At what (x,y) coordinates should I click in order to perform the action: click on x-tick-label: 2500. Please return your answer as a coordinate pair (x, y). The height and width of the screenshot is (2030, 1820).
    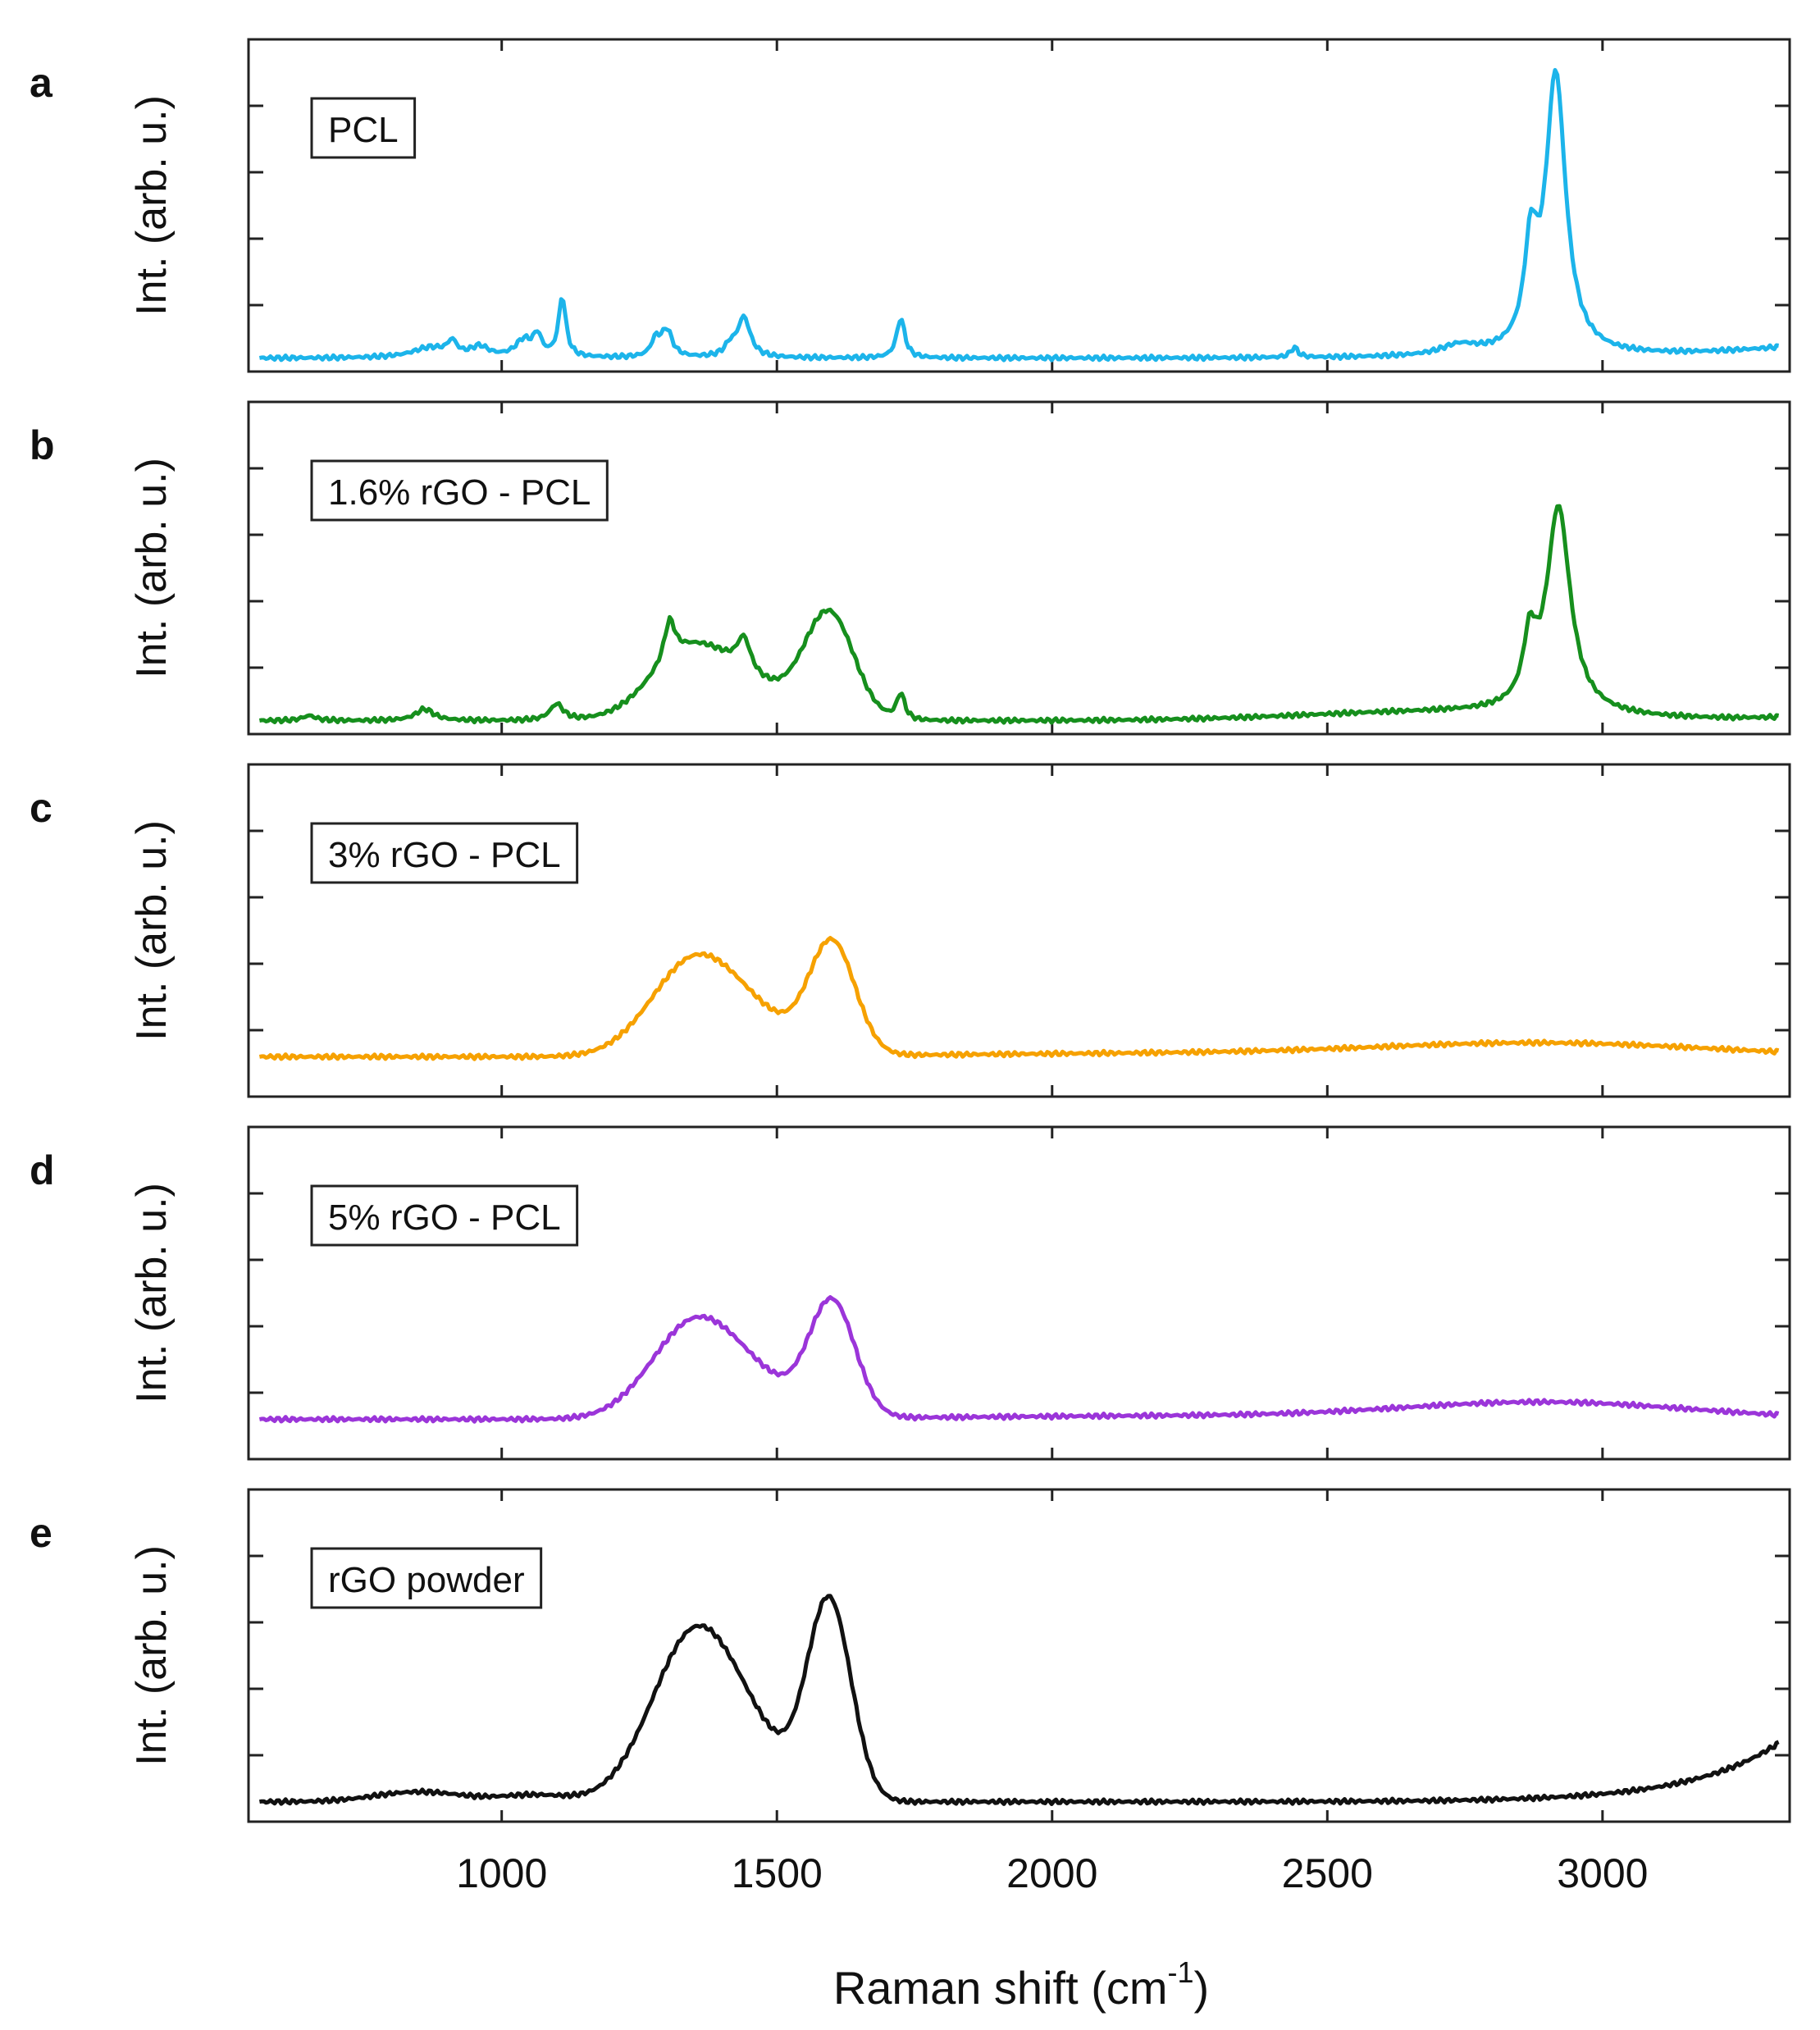
    Looking at the image, I should click on (1327, 1873).